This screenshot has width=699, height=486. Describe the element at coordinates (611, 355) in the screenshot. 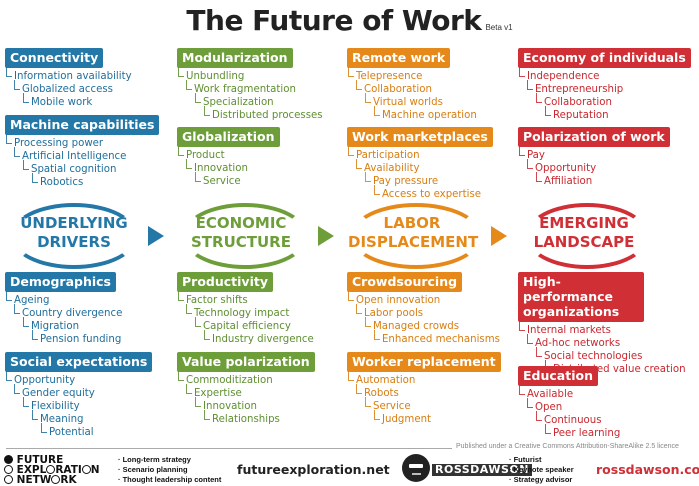

I see `list-item: Social technologies` at that location.